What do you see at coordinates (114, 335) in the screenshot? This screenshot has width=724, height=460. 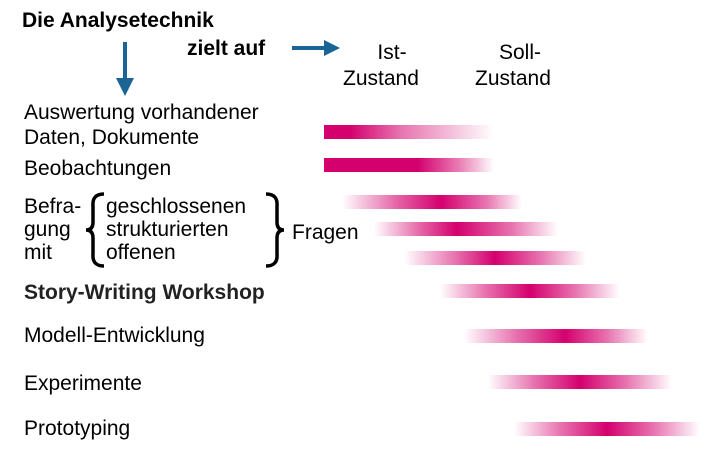 I see `modell-label: Modell-Entwicklung` at bounding box center [114, 335].